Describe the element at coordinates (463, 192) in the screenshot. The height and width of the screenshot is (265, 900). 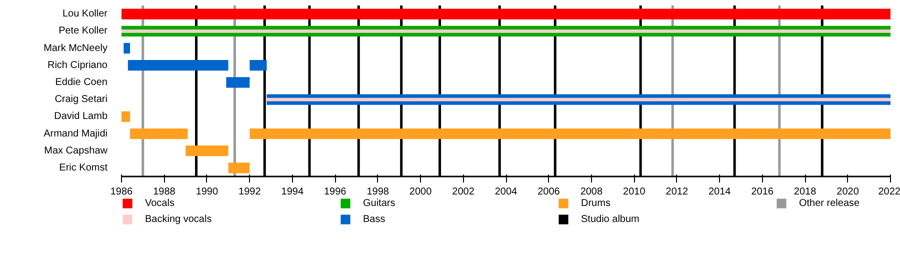
I see `x-tick-label: 2002` at that location.